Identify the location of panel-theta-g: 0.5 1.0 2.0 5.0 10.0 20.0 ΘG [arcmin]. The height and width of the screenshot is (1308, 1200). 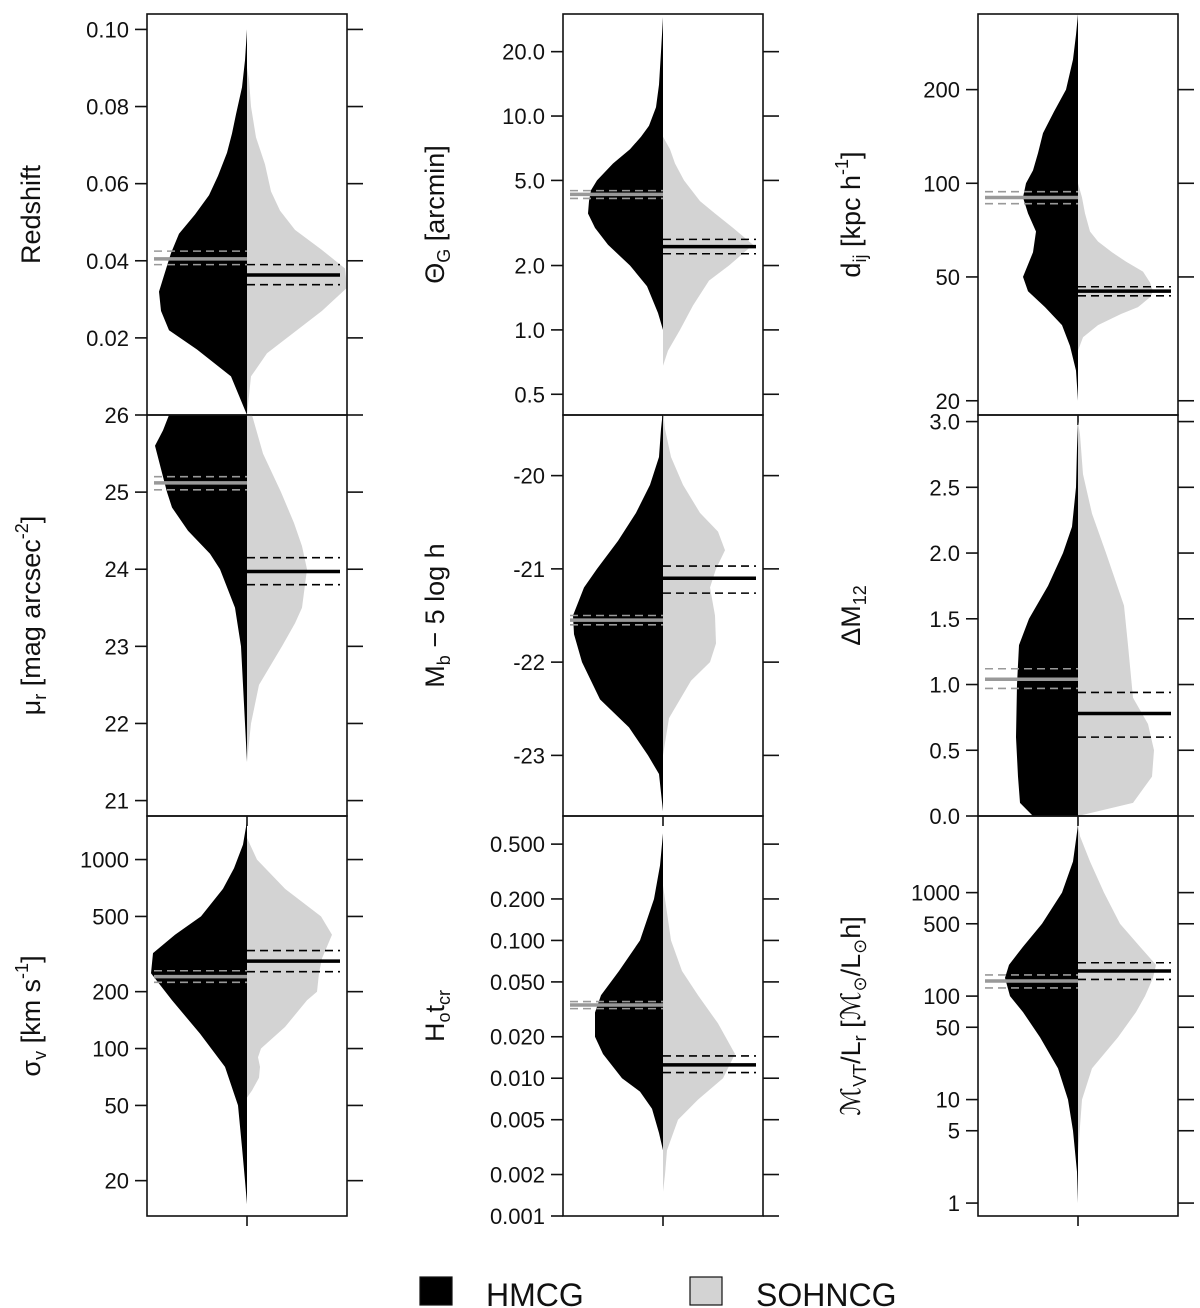
(599, 219).